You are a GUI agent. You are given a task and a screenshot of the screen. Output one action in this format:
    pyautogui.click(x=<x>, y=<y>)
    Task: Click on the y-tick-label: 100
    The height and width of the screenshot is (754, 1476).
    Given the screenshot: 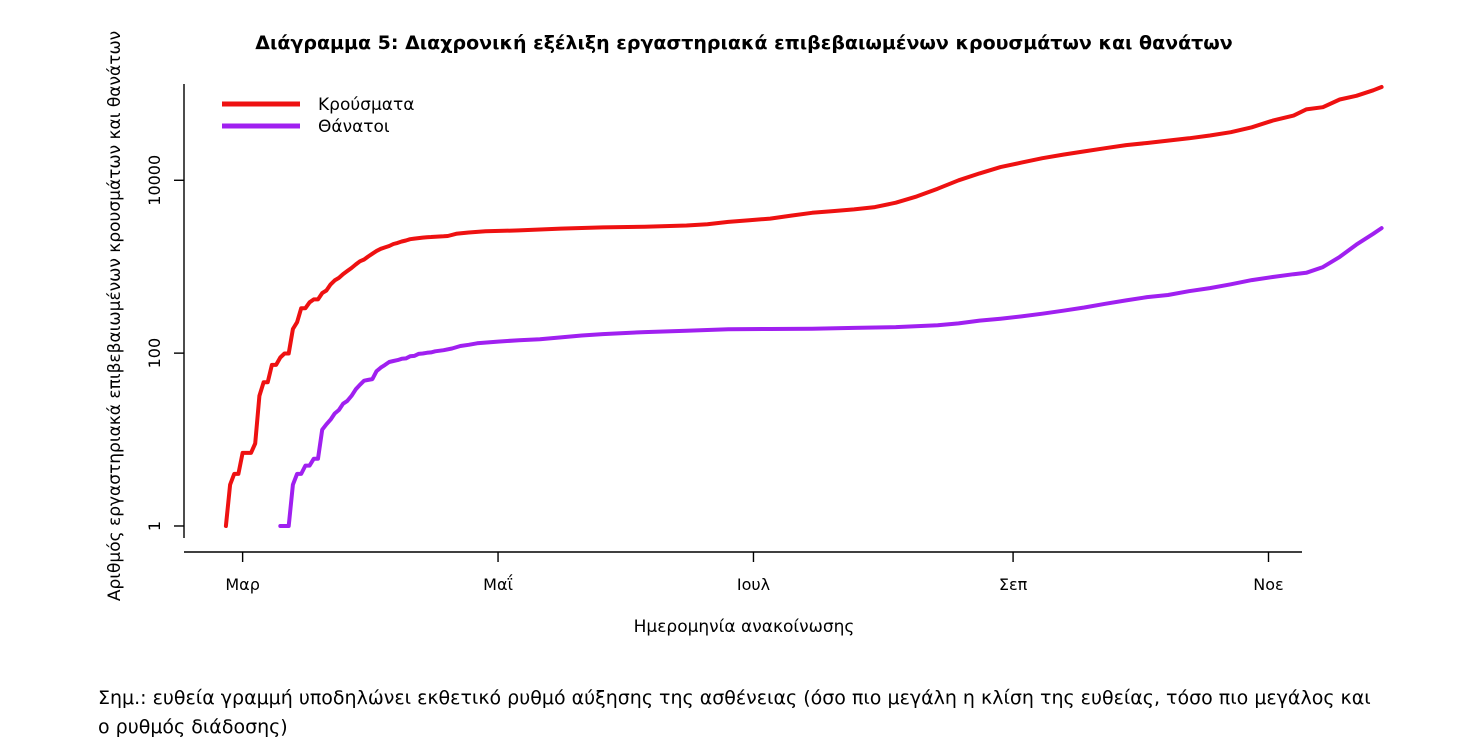 What is the action you would take?
    pyautogui.click(x=154, y=353)
    